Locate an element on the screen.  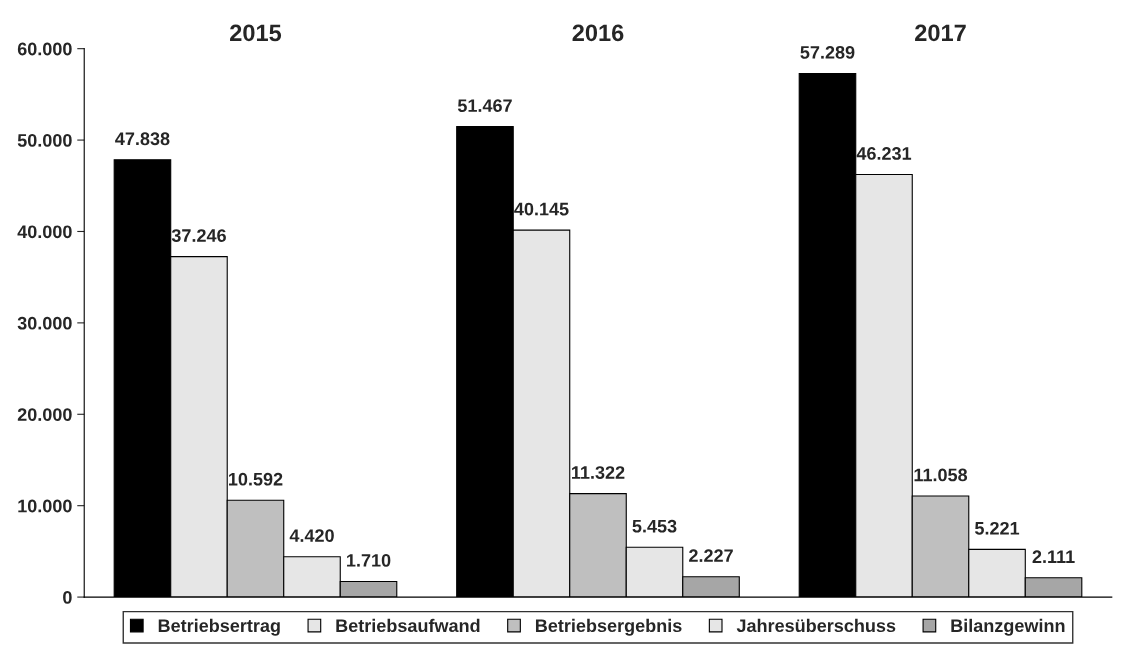
y-tick-label: 30.000 is located at coordinates (44, 323).